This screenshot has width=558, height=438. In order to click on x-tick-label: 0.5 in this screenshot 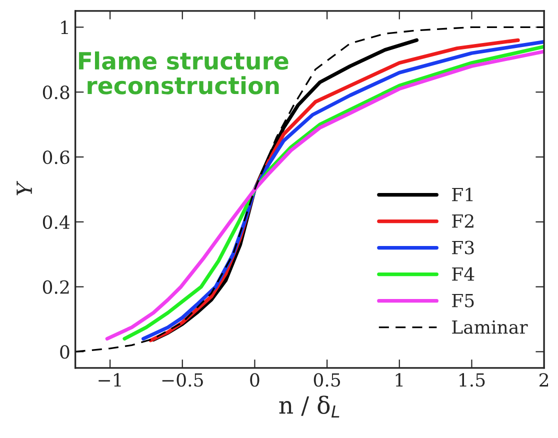, I will do `click(327, 380)`.